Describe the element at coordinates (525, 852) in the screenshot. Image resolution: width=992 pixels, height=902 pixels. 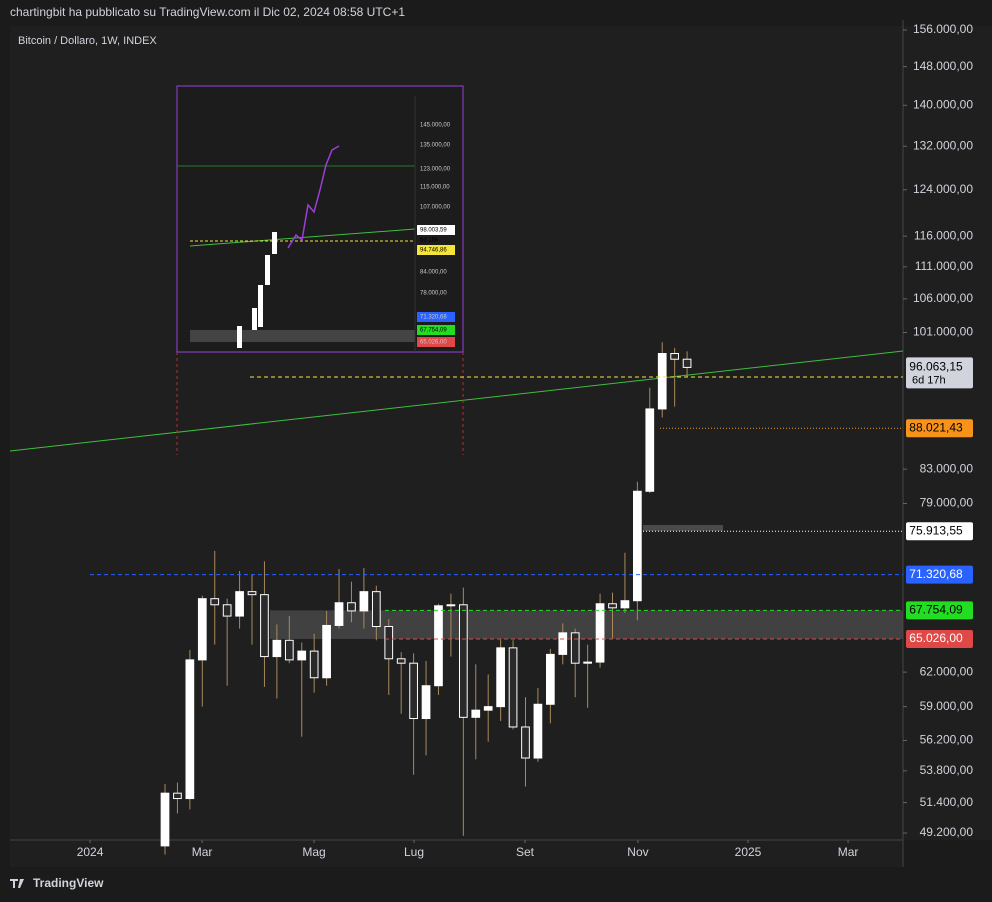
I see `x-tick-label: Set` at that location.